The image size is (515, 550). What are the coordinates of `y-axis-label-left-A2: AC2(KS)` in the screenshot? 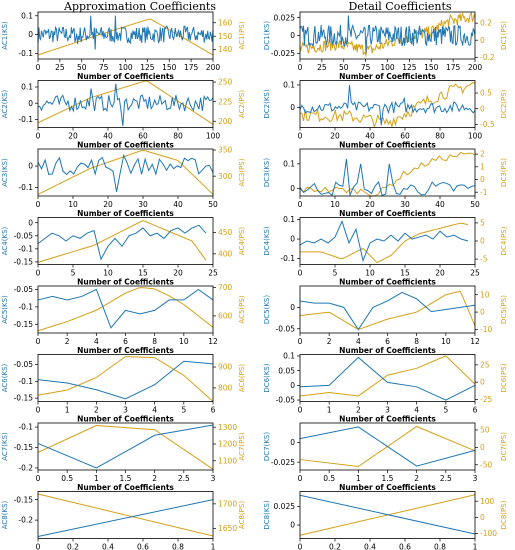 It's located at (5, 103).